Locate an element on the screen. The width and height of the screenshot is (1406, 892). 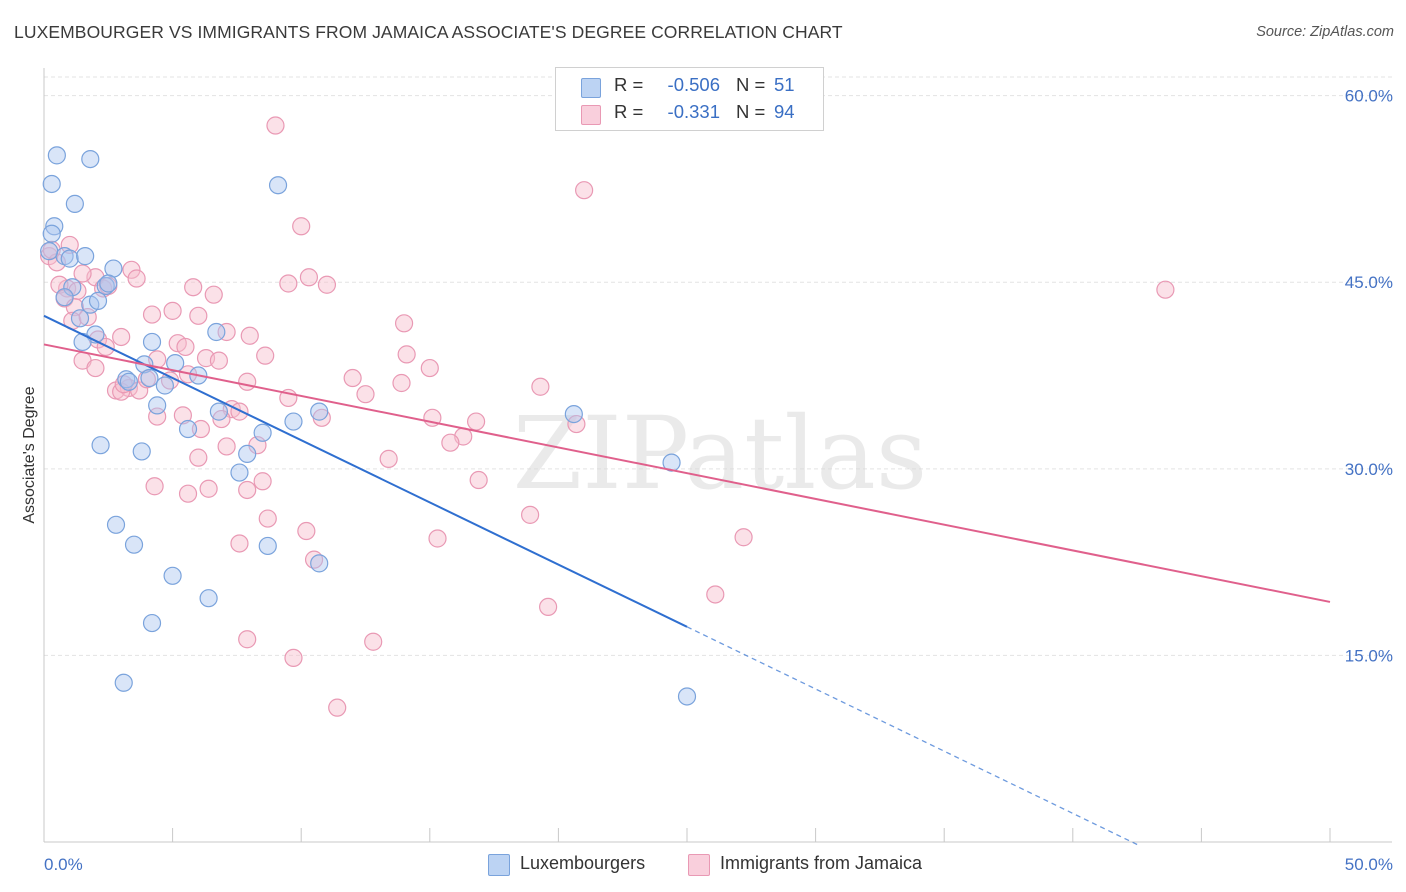
x-tick-label: 50.0% is located at coordinates (1369, 864).